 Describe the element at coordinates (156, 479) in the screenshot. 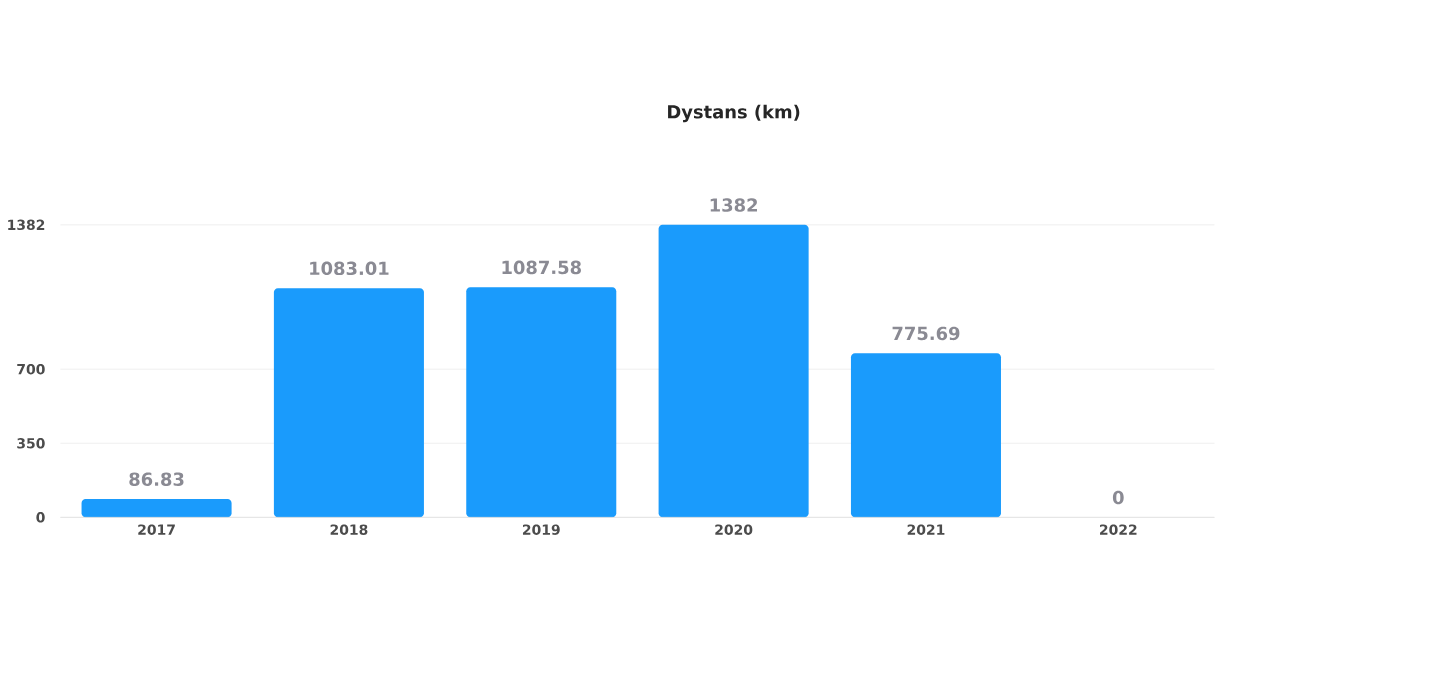

I see `data-label: 86.83` at that location.